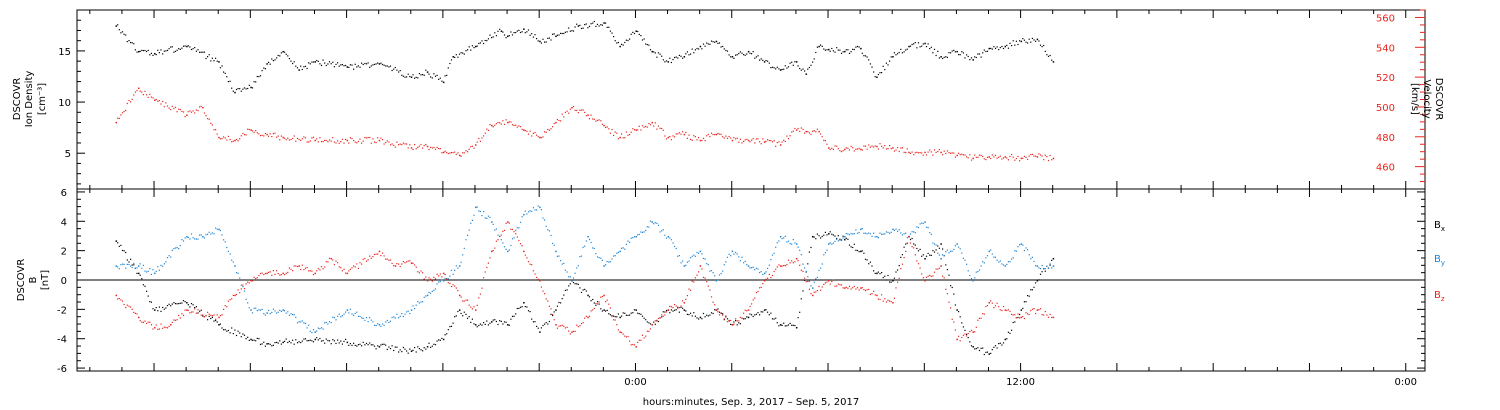  I want to click on by-point, so click(347, 310).